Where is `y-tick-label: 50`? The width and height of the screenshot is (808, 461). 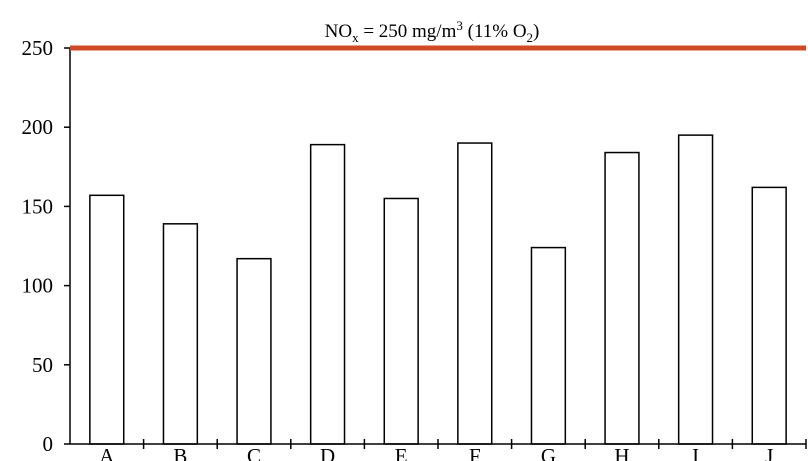 y-tick-label: 50 is located at coordinates (42, 365).